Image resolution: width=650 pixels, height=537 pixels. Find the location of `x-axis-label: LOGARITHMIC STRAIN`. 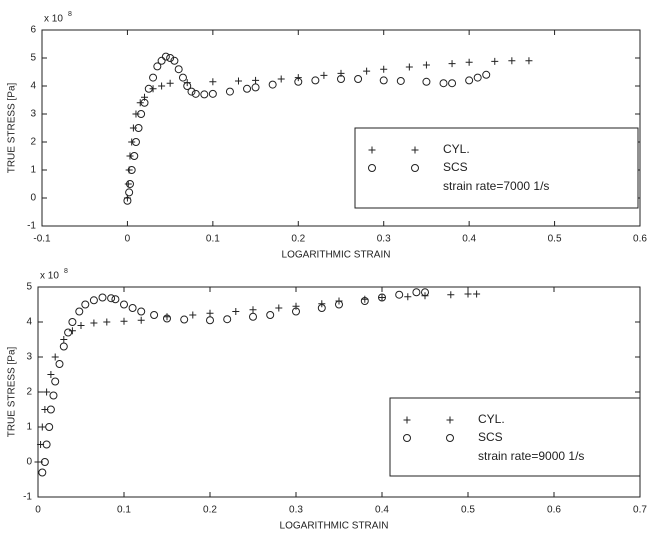

x-axis-label: LOGARITHMIC STRAIN is located at coordinates (336, 255).